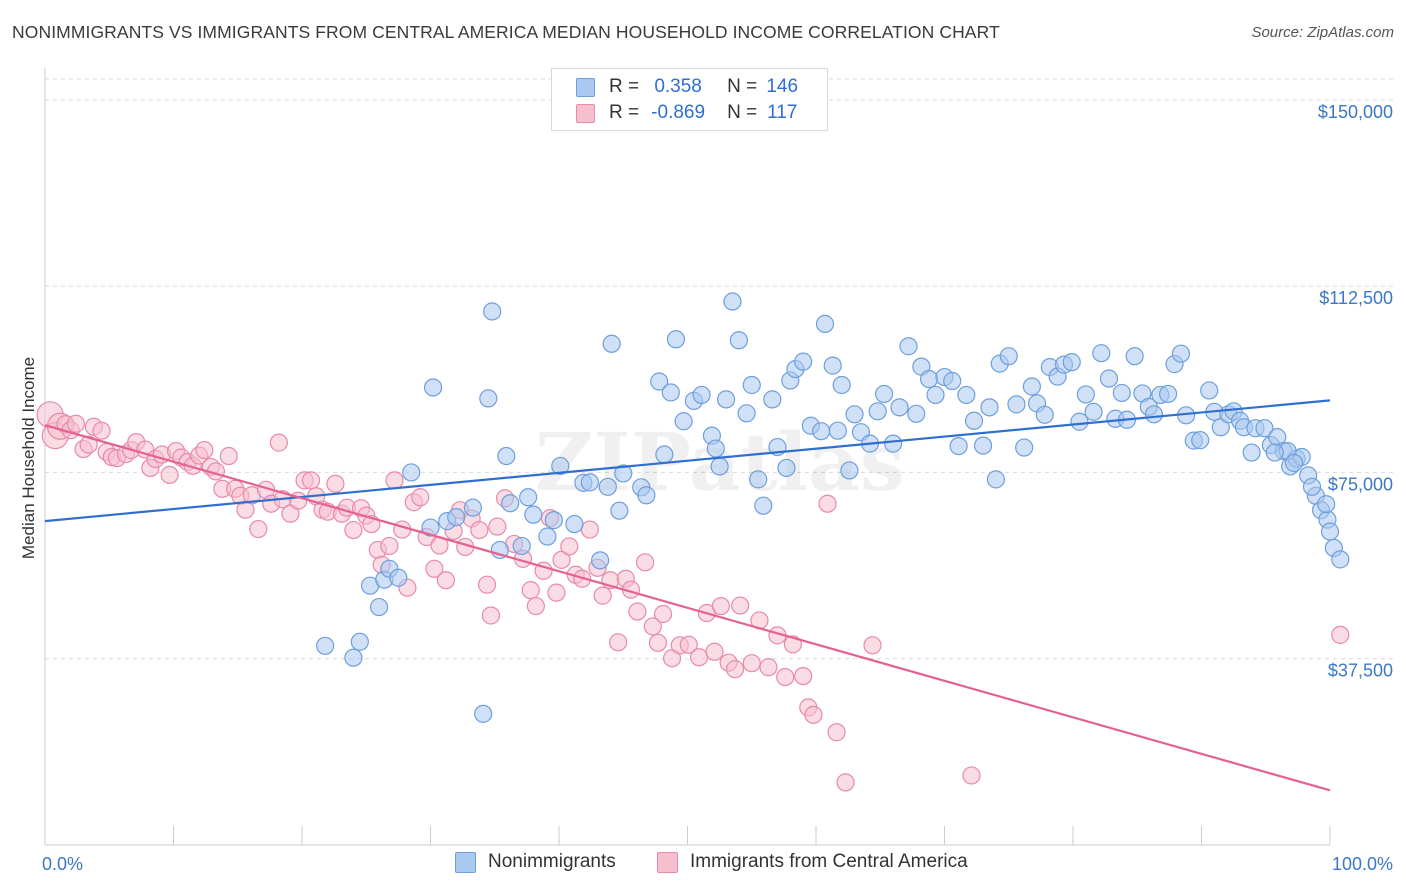 This screenshot has height=892, width=1406. I want to click on legend-label: Immigrants from Central America, so click(829, 861).